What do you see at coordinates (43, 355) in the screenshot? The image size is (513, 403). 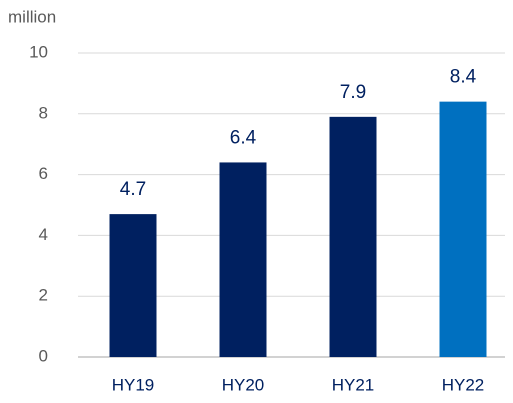 I see `y-tick-label: 0` at bounding box center [43, 355].